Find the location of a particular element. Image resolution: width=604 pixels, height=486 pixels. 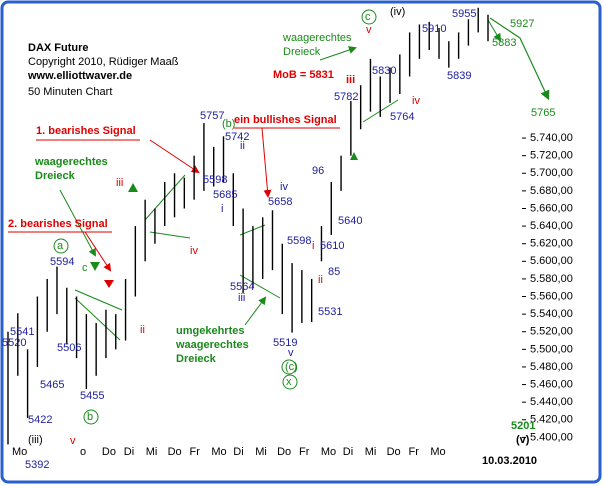

y-tick-label: 5.500,00 is located at coordinates (551, 349).